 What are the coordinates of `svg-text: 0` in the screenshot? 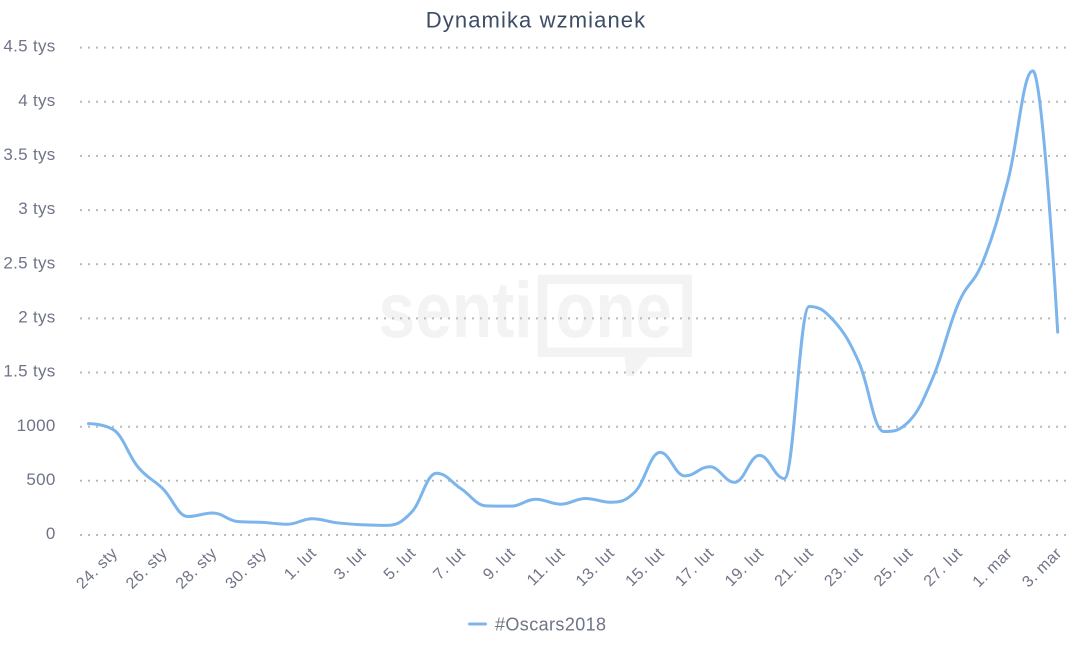 It's located at (51, 533).